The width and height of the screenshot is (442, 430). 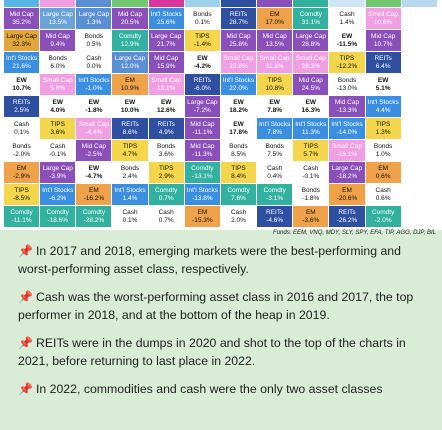 I want to click on table-cell: Mid Cap 13.5%, so click(x=275, y=41).